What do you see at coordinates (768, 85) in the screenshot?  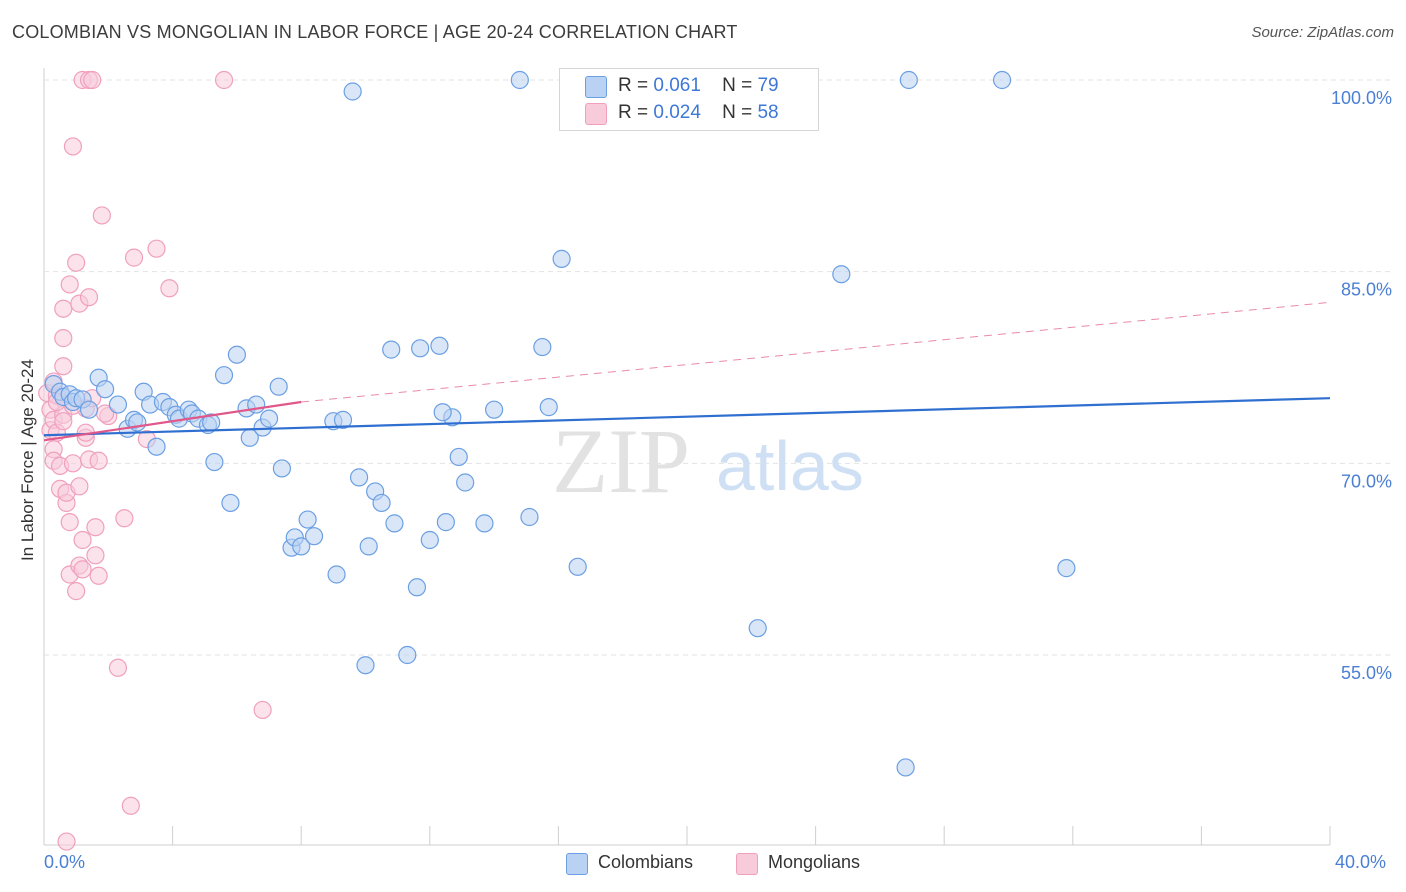 I see `legend-n-value-colombians: 79` at bounding box center [768, 85].